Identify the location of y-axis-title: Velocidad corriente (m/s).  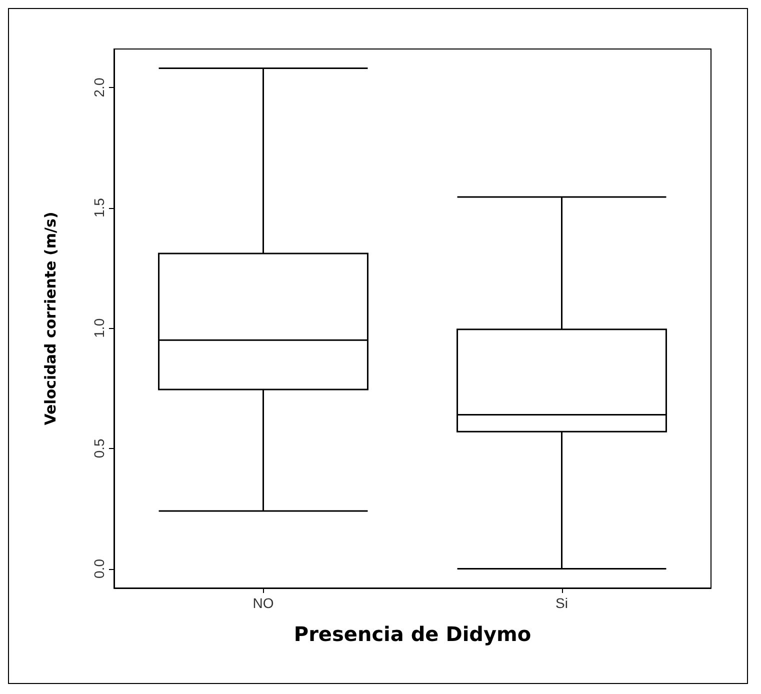
(51, 319).